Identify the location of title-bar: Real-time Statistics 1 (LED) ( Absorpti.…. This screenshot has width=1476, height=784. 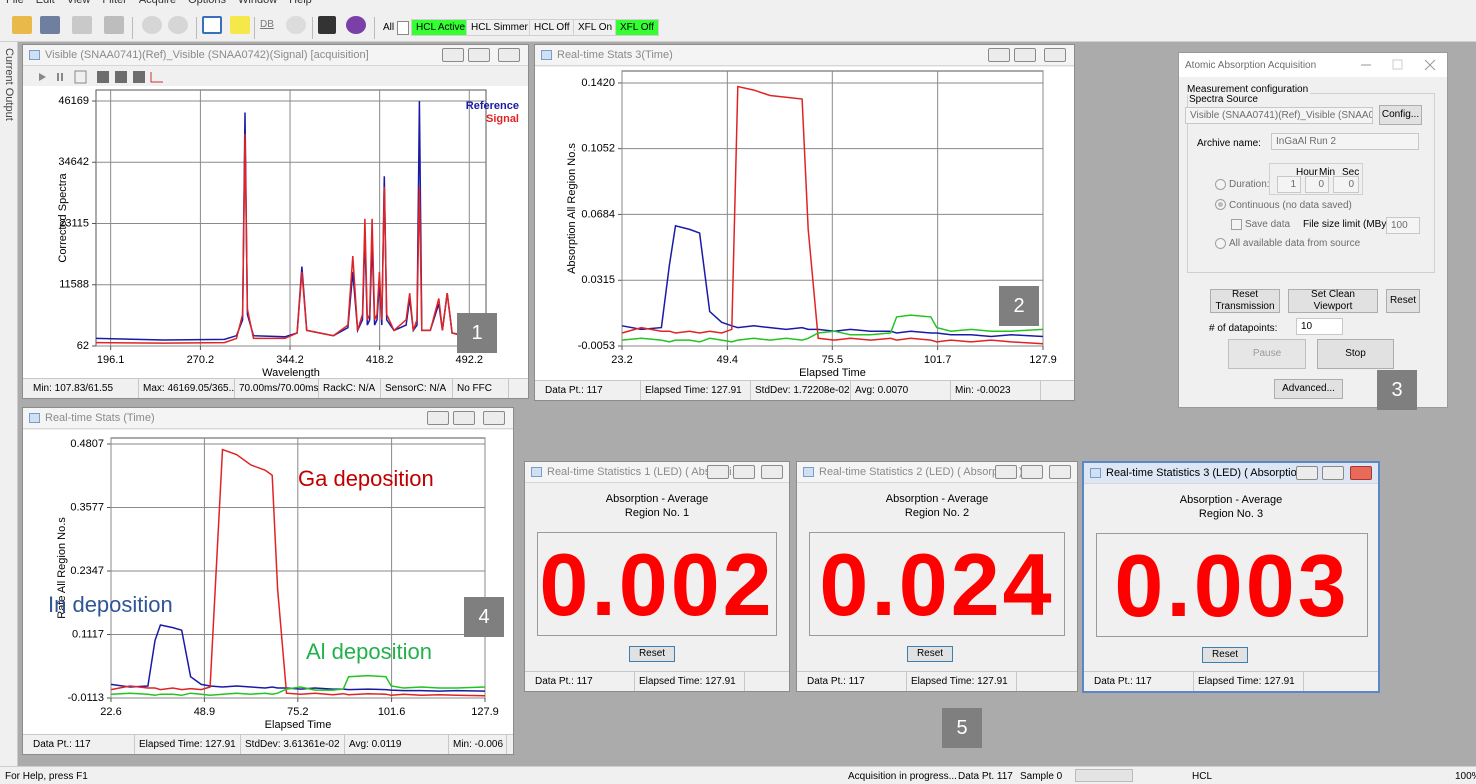
(657, 472).